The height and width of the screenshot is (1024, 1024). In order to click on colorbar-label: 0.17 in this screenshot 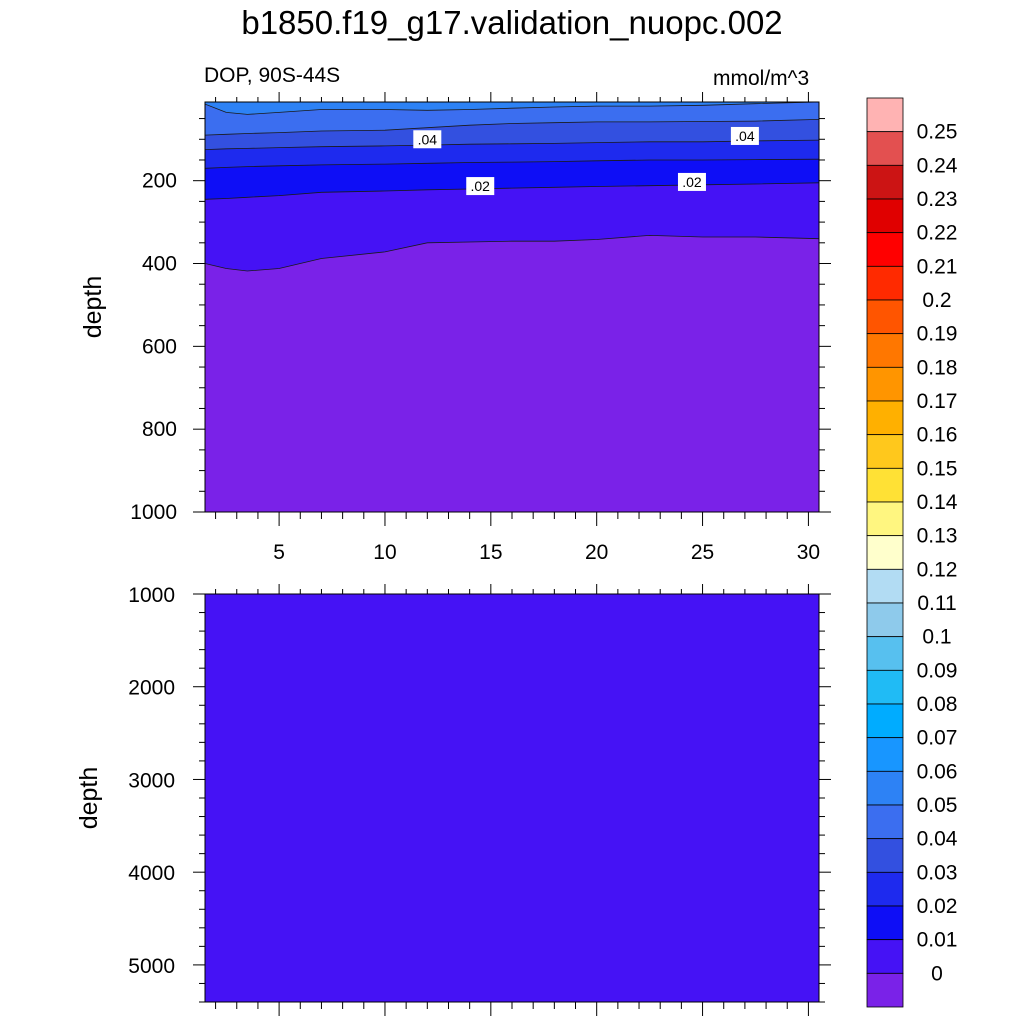, I will do `click(937, 401)`.